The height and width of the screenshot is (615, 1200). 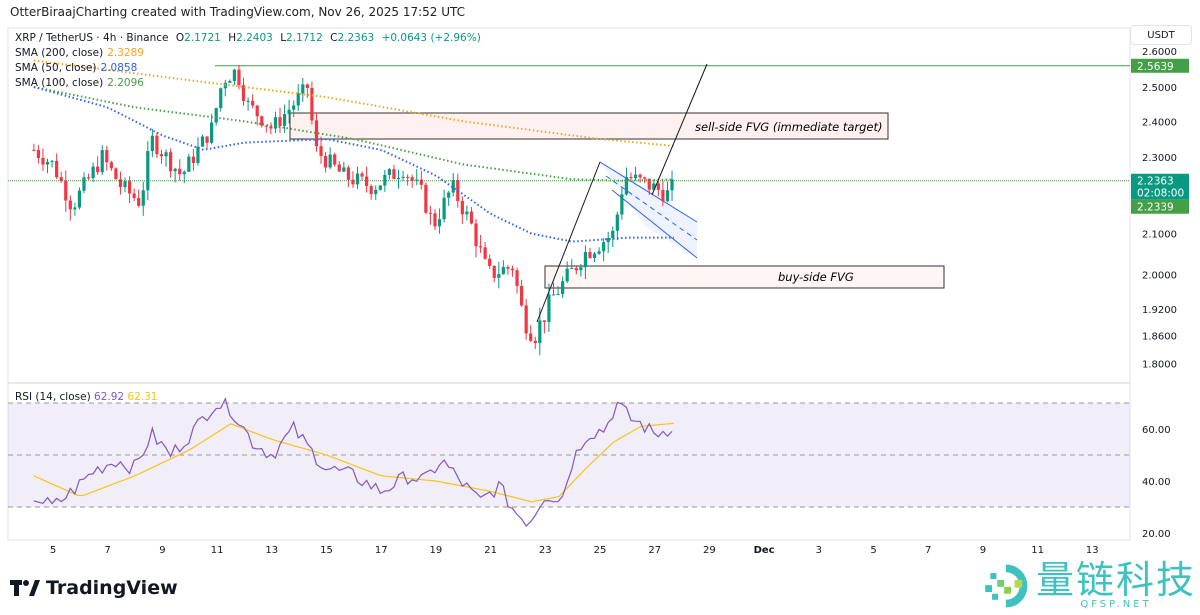 I want to click on open-value: 2.1721, so click(x=202, y=38).